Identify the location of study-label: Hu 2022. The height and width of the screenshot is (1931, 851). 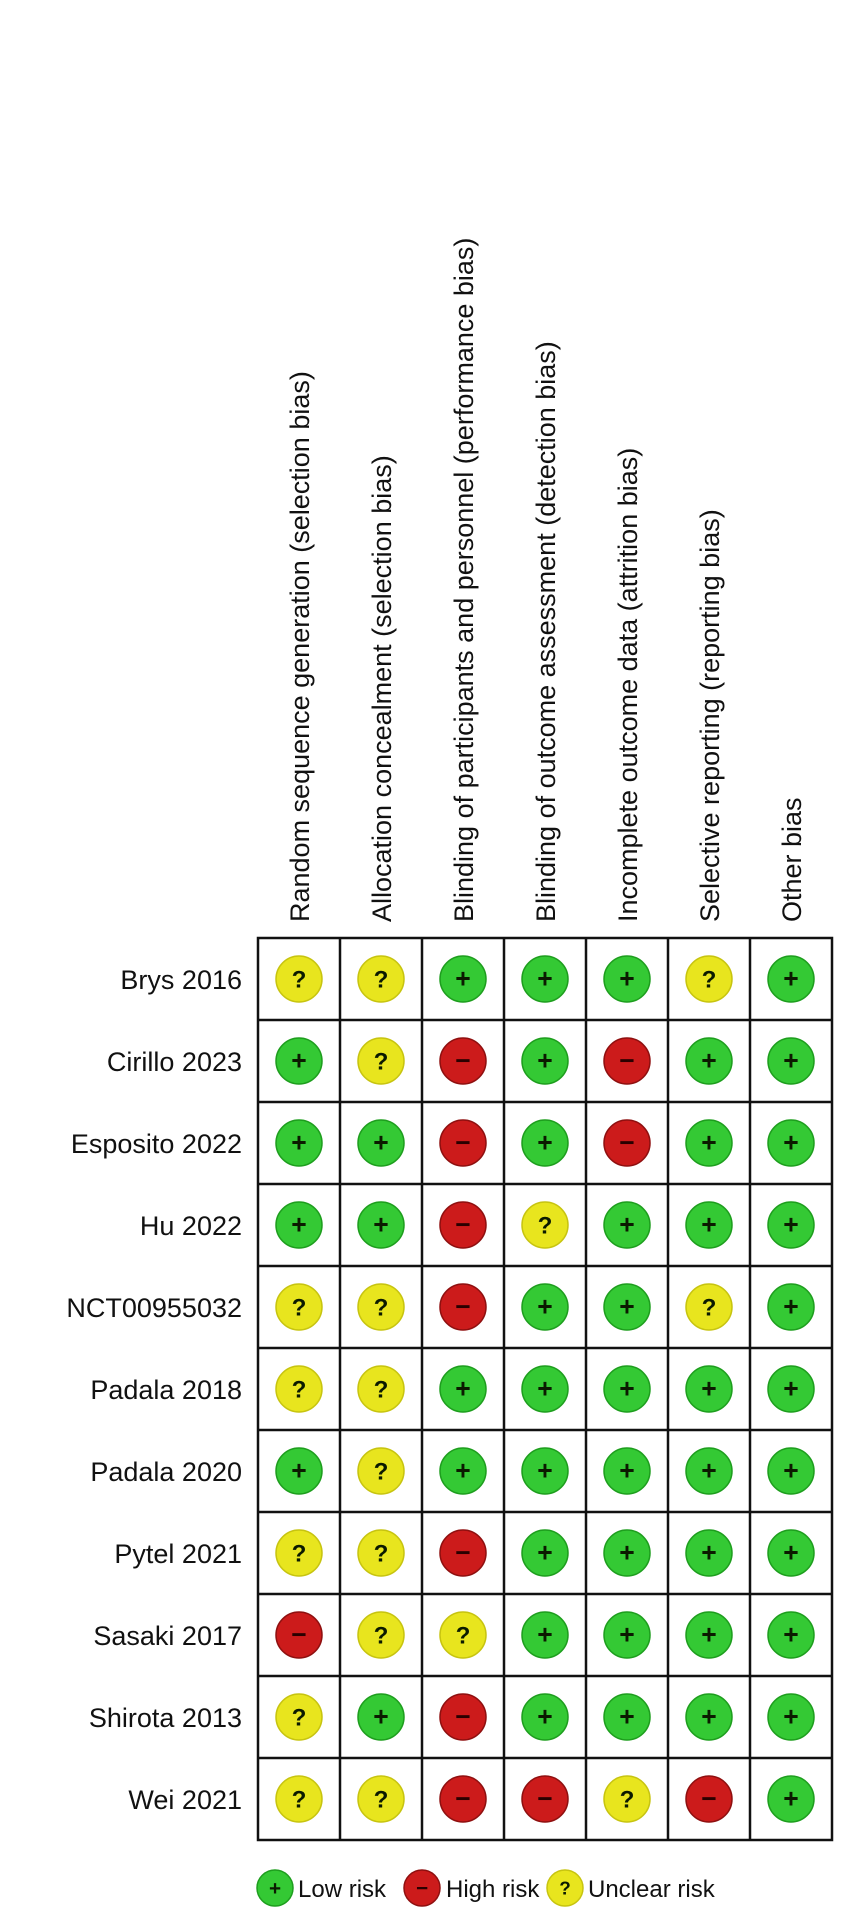
(191, 1226).